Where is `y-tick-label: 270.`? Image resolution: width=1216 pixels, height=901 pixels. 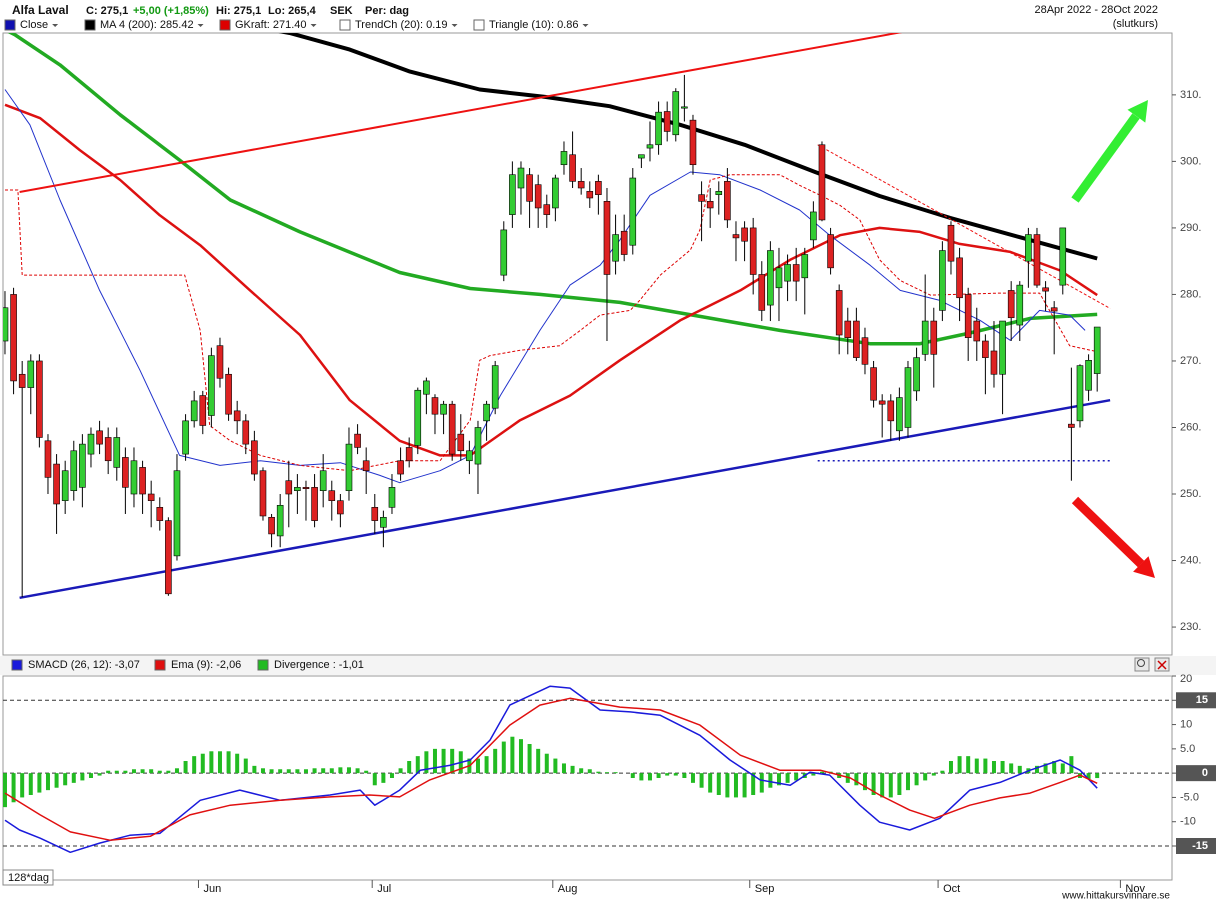
y-tick-label: 270. is located at coordinates (1190, 361).